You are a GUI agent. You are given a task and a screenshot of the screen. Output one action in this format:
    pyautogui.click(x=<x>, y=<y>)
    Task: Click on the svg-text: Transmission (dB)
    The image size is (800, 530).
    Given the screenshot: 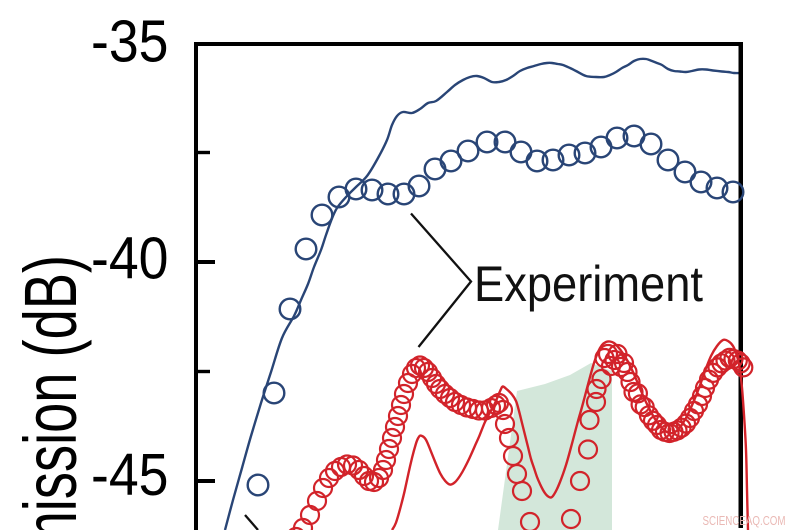 What is the action you would take?
    pyautogui.click(x=50, y=392)
    